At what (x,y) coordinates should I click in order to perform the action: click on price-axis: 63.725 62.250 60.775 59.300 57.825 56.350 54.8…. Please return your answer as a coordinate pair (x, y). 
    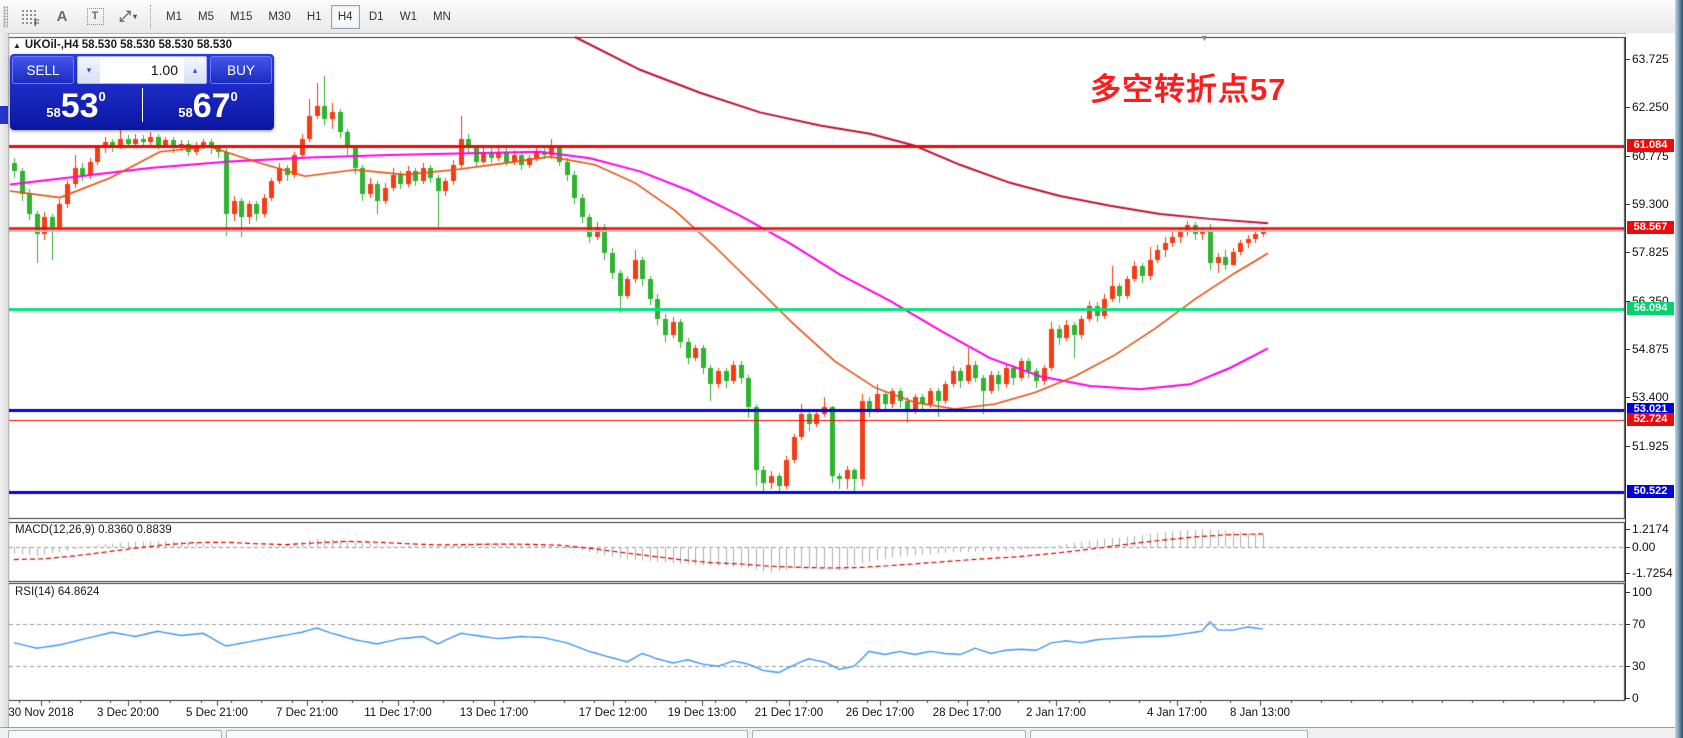
    Looking at the image, I should click on (1650, 379).